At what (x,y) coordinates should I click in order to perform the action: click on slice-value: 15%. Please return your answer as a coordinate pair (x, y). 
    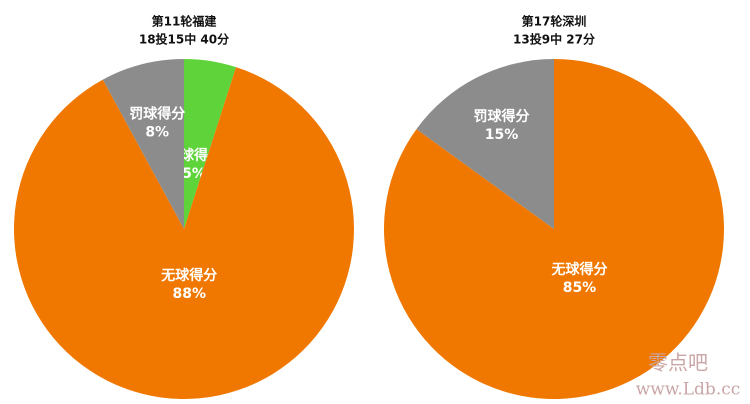
    Looking at the image, I should click on (502, 135).